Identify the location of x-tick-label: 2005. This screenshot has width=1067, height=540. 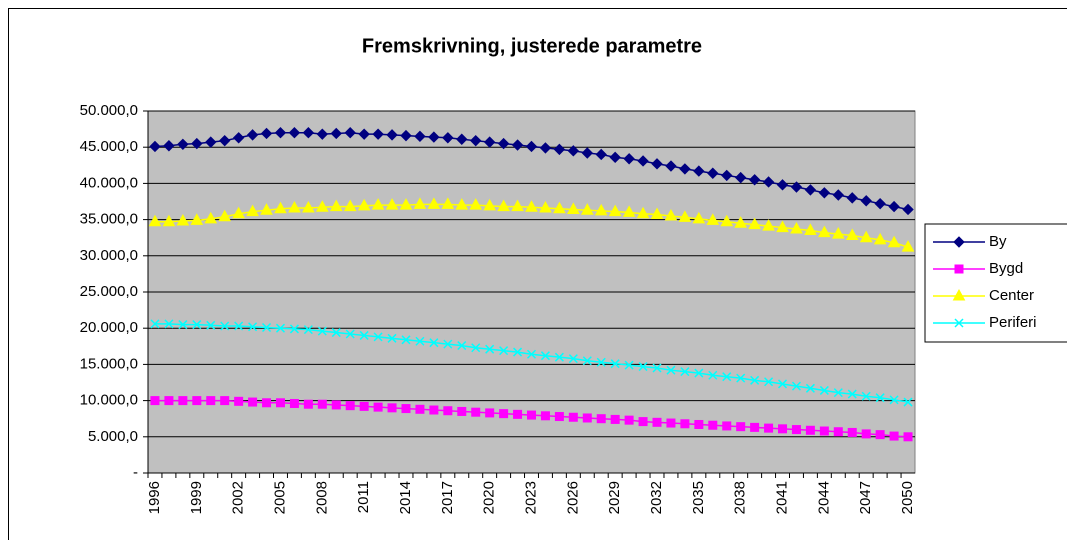
(279, 497).